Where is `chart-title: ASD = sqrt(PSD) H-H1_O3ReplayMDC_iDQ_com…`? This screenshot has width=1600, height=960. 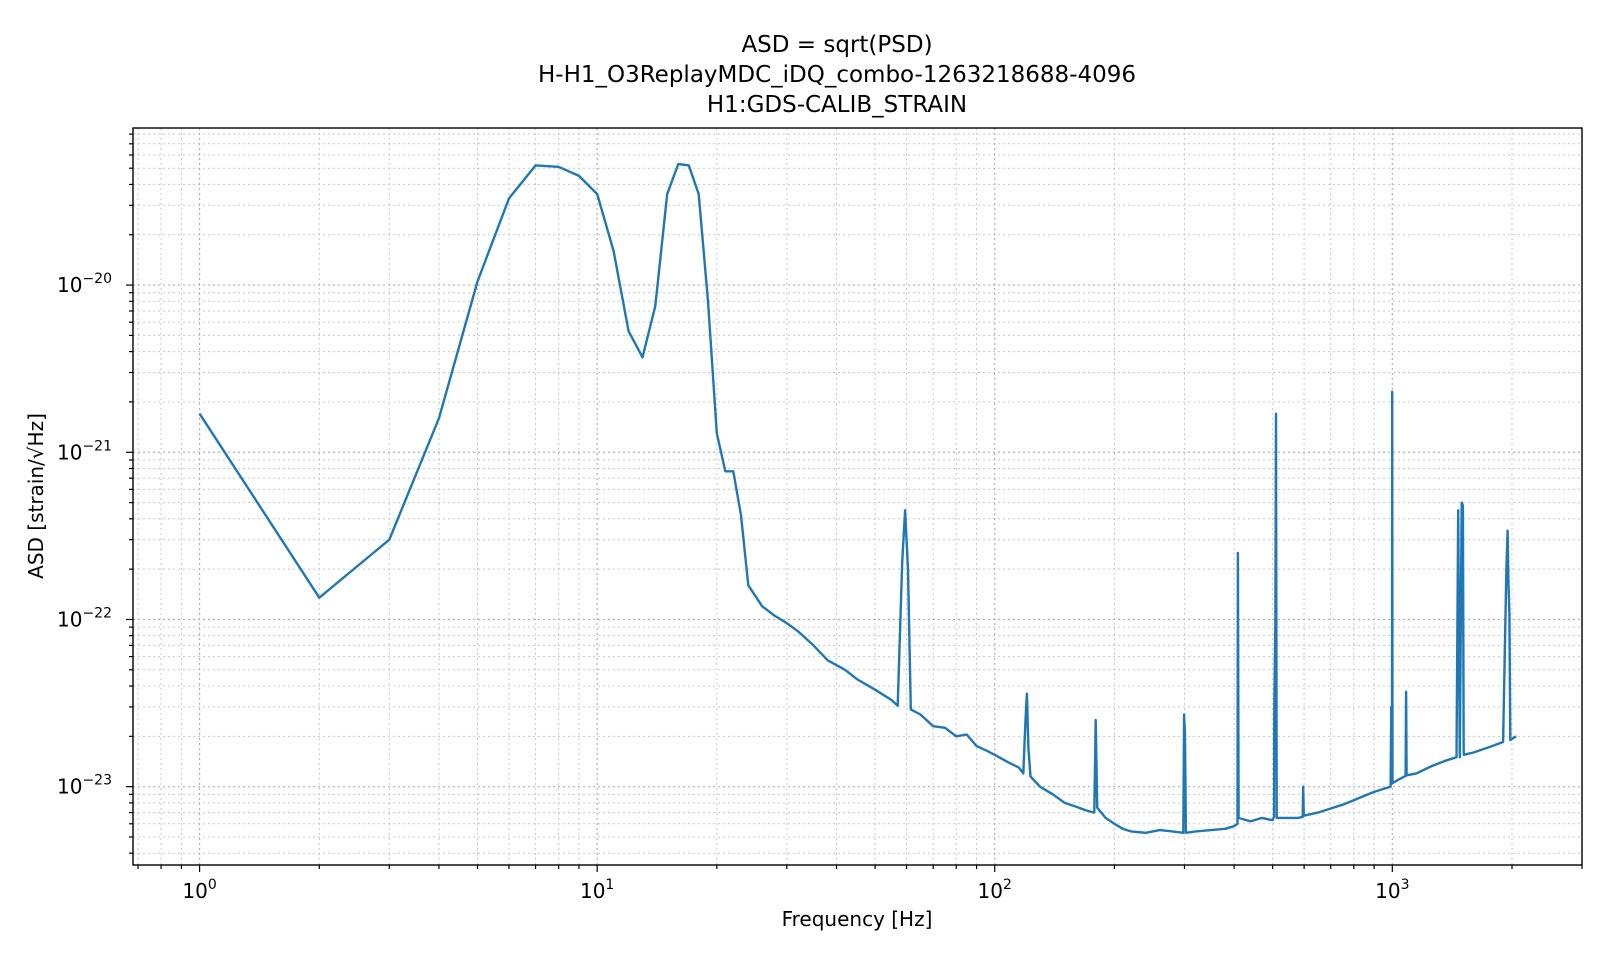
chart-title: ASD = sqrt(PSD) H-H1_O3ReplayMDC_iDQ_com… is located at coordinates (837, 75).